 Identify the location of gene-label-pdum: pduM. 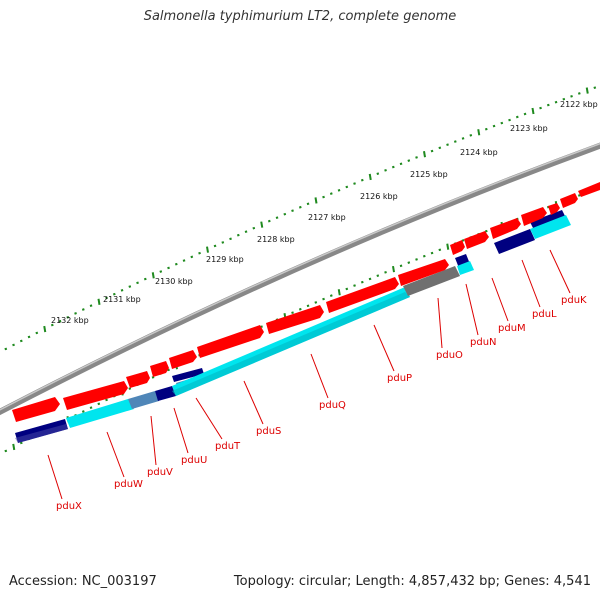
(512, 328).